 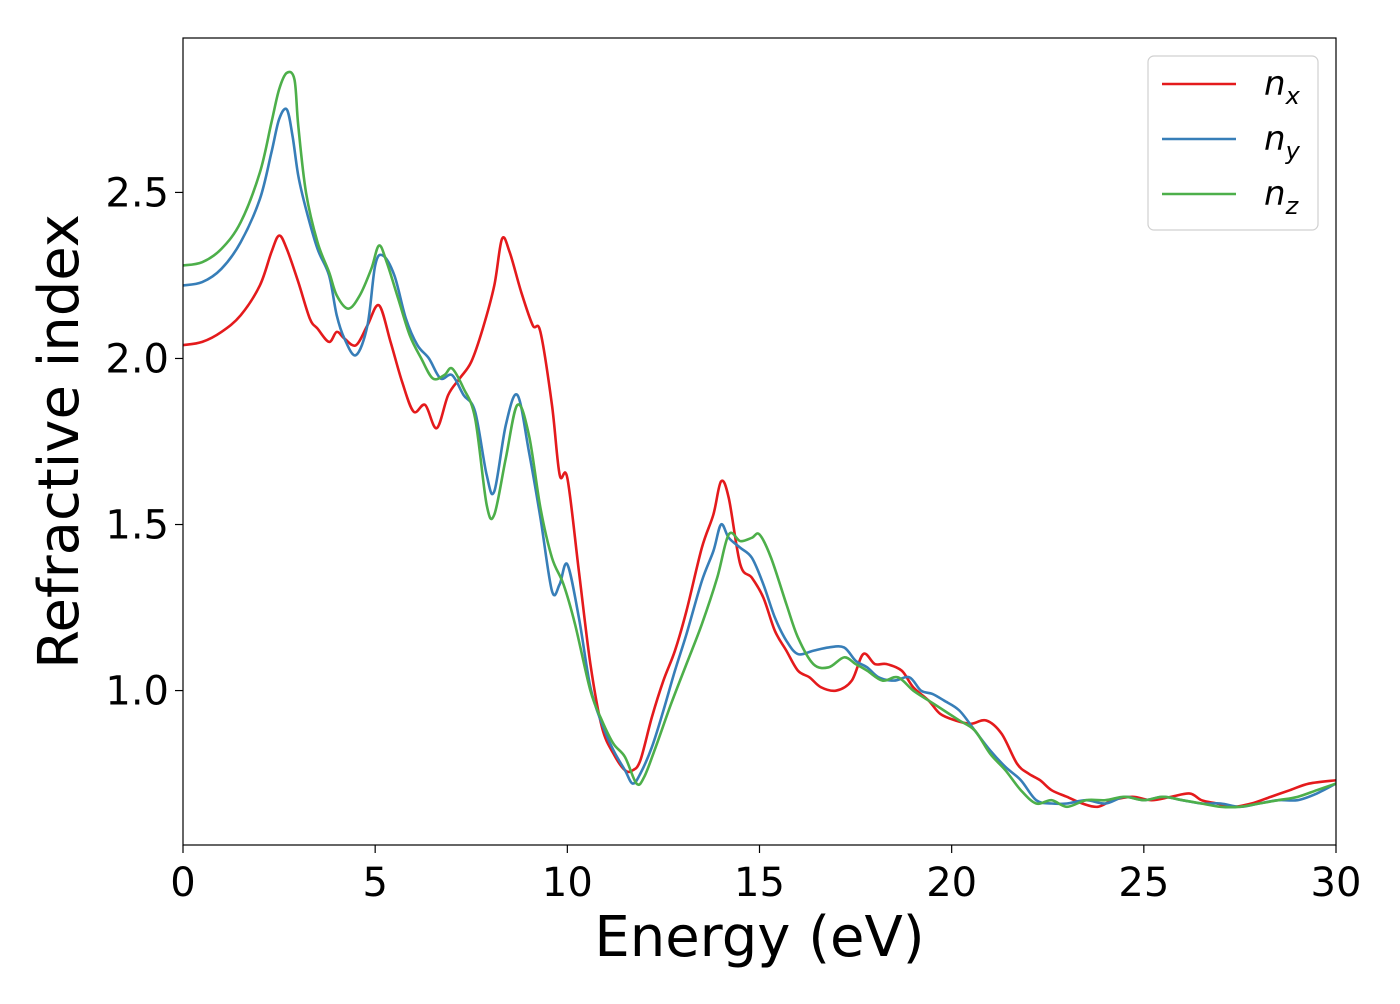 What do you see at coordinates (759, 937) in the screenshot?
I see `x-axis-title: Energy (eV)` at bounding box center [759, 937].